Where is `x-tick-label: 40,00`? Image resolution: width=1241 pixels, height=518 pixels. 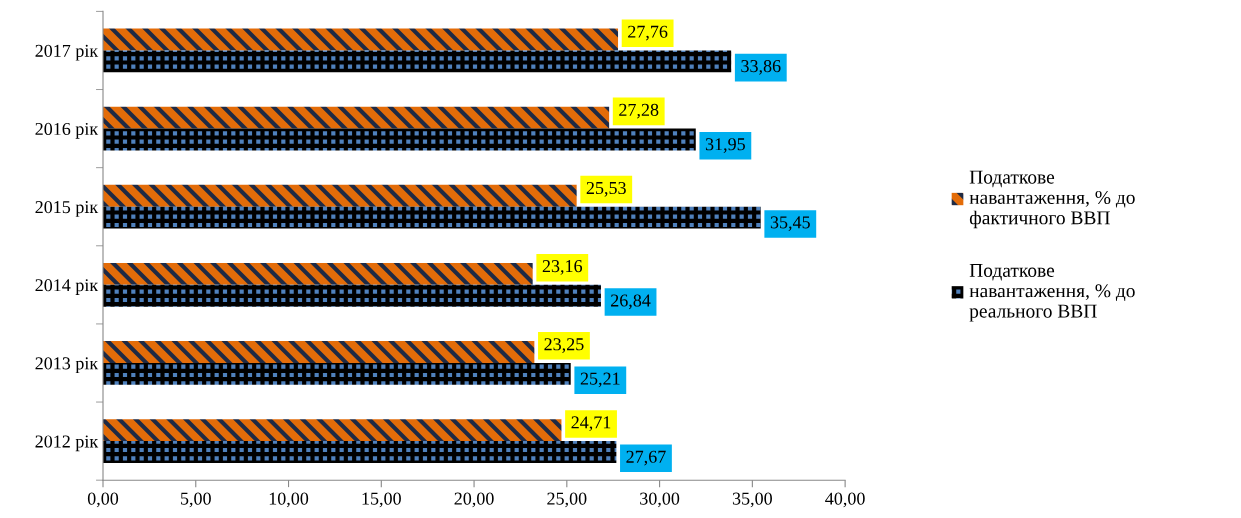 x-tick-label: 40,00 is located at coordinates (845, 500).